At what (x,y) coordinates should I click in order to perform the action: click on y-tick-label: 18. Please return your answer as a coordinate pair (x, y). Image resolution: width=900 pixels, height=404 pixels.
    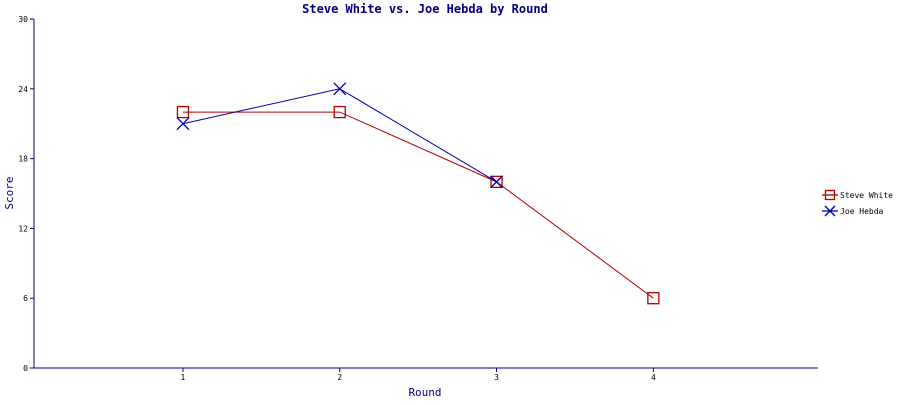
    Looking at the image, I should click on (23, 159).